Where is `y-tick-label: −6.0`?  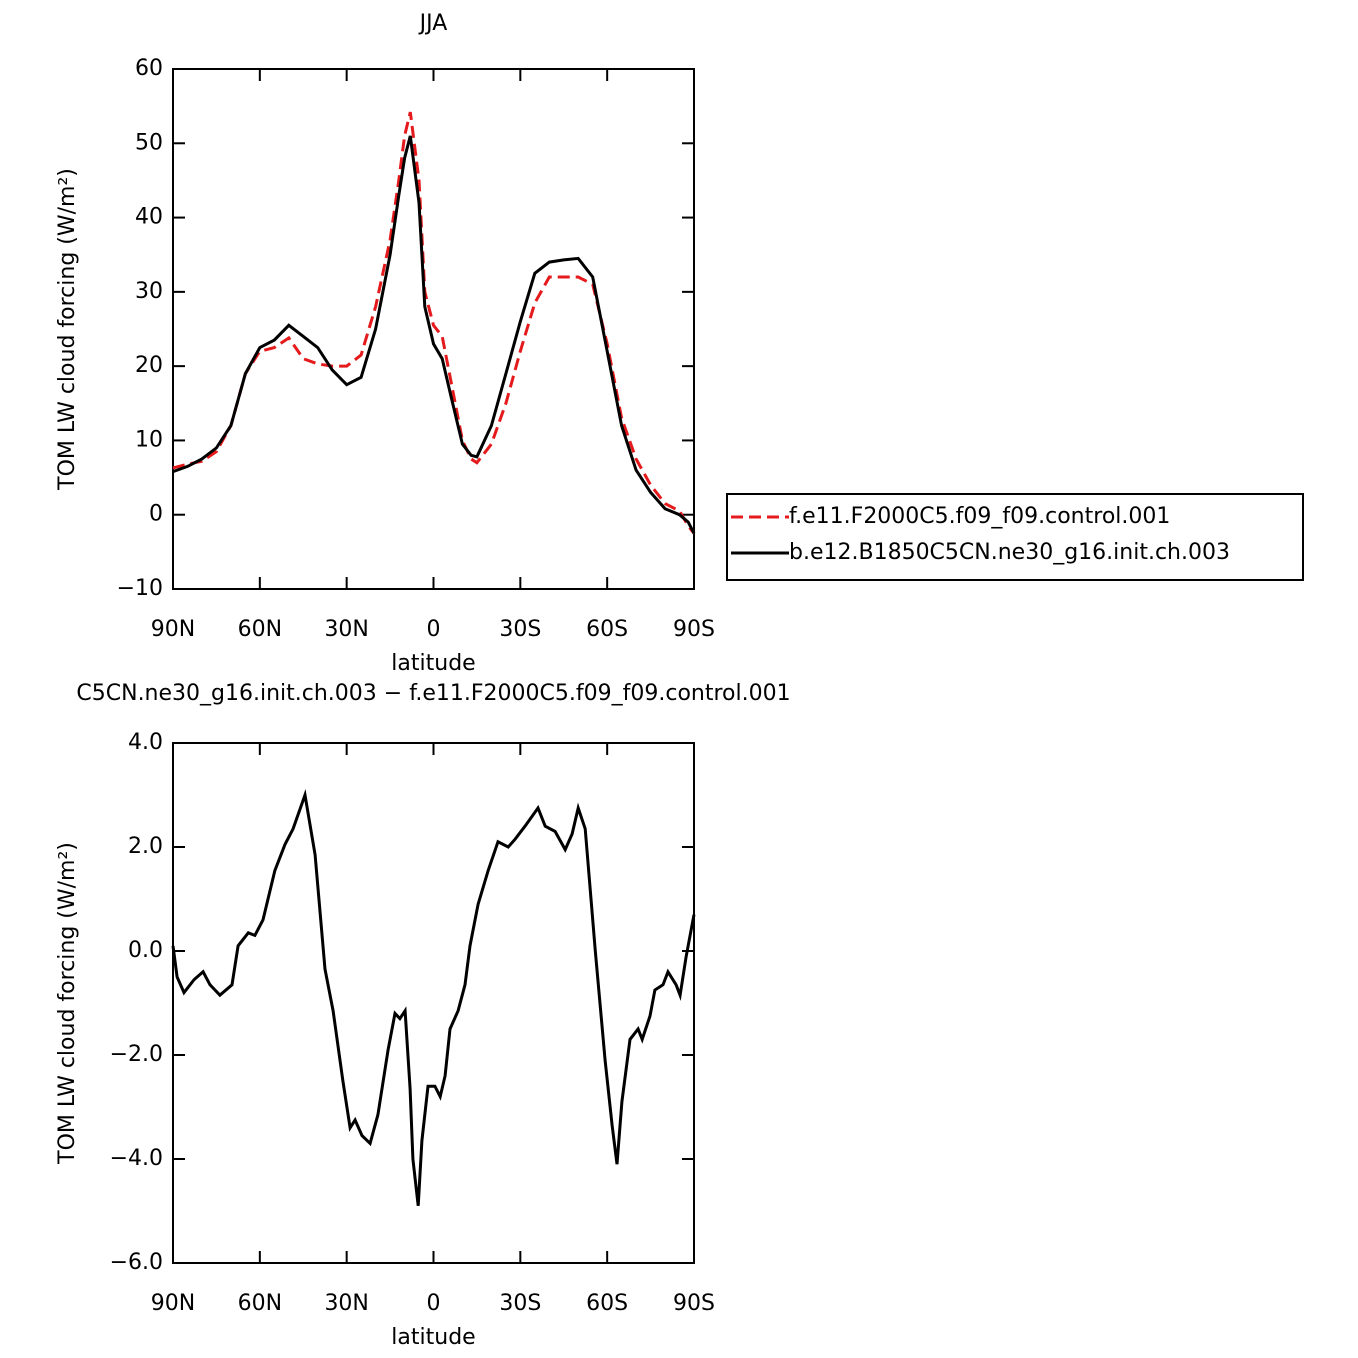 y-tick-label: −6.0 is located at coordinates (136, 1262).